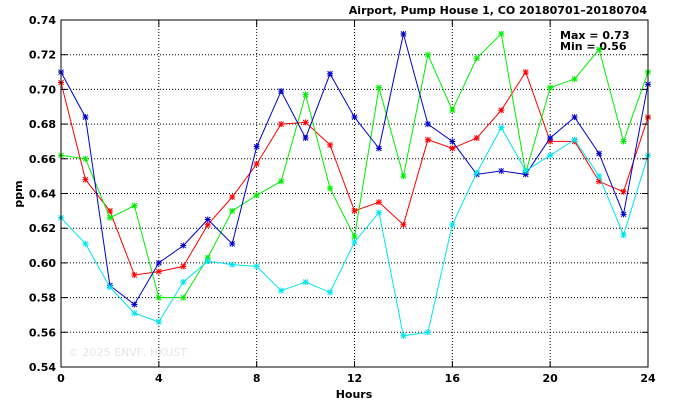 The height and width of the screenshot is (409, 674). Describe the element at coordinates (18, 193) in the screenshot. I see `y-axis-label: ppm` at that location.